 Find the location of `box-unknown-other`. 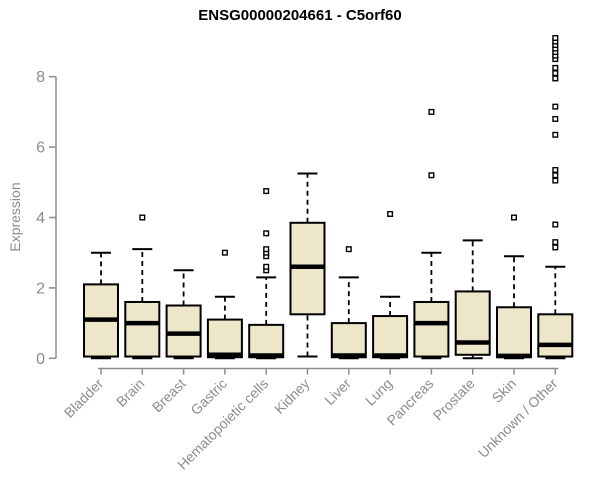

box-unknown-other is located at coordinates (555, 197).